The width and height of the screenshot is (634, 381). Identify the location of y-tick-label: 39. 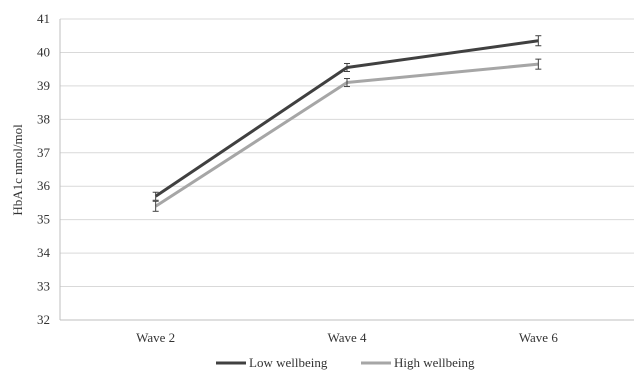
(43, 85).